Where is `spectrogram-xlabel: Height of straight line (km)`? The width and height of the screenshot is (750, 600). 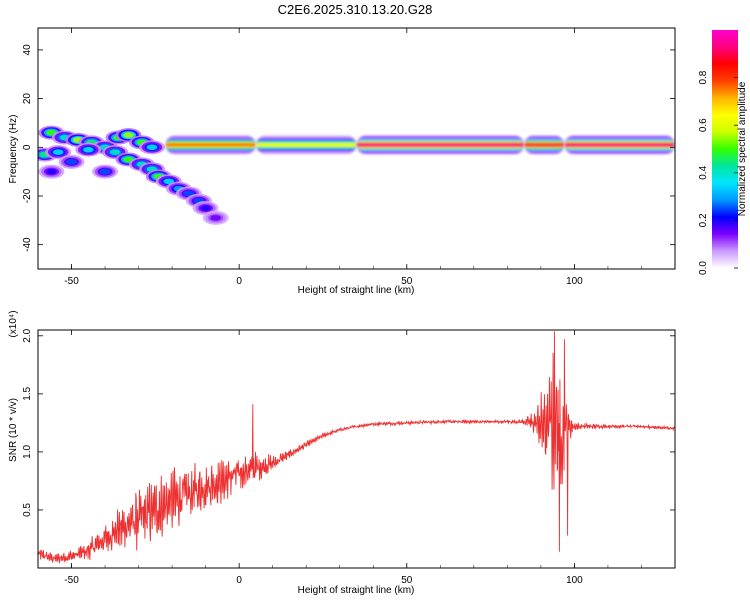 spectrogram-xlabel: Height of straight line (km) is located at coordinates (356, 290).